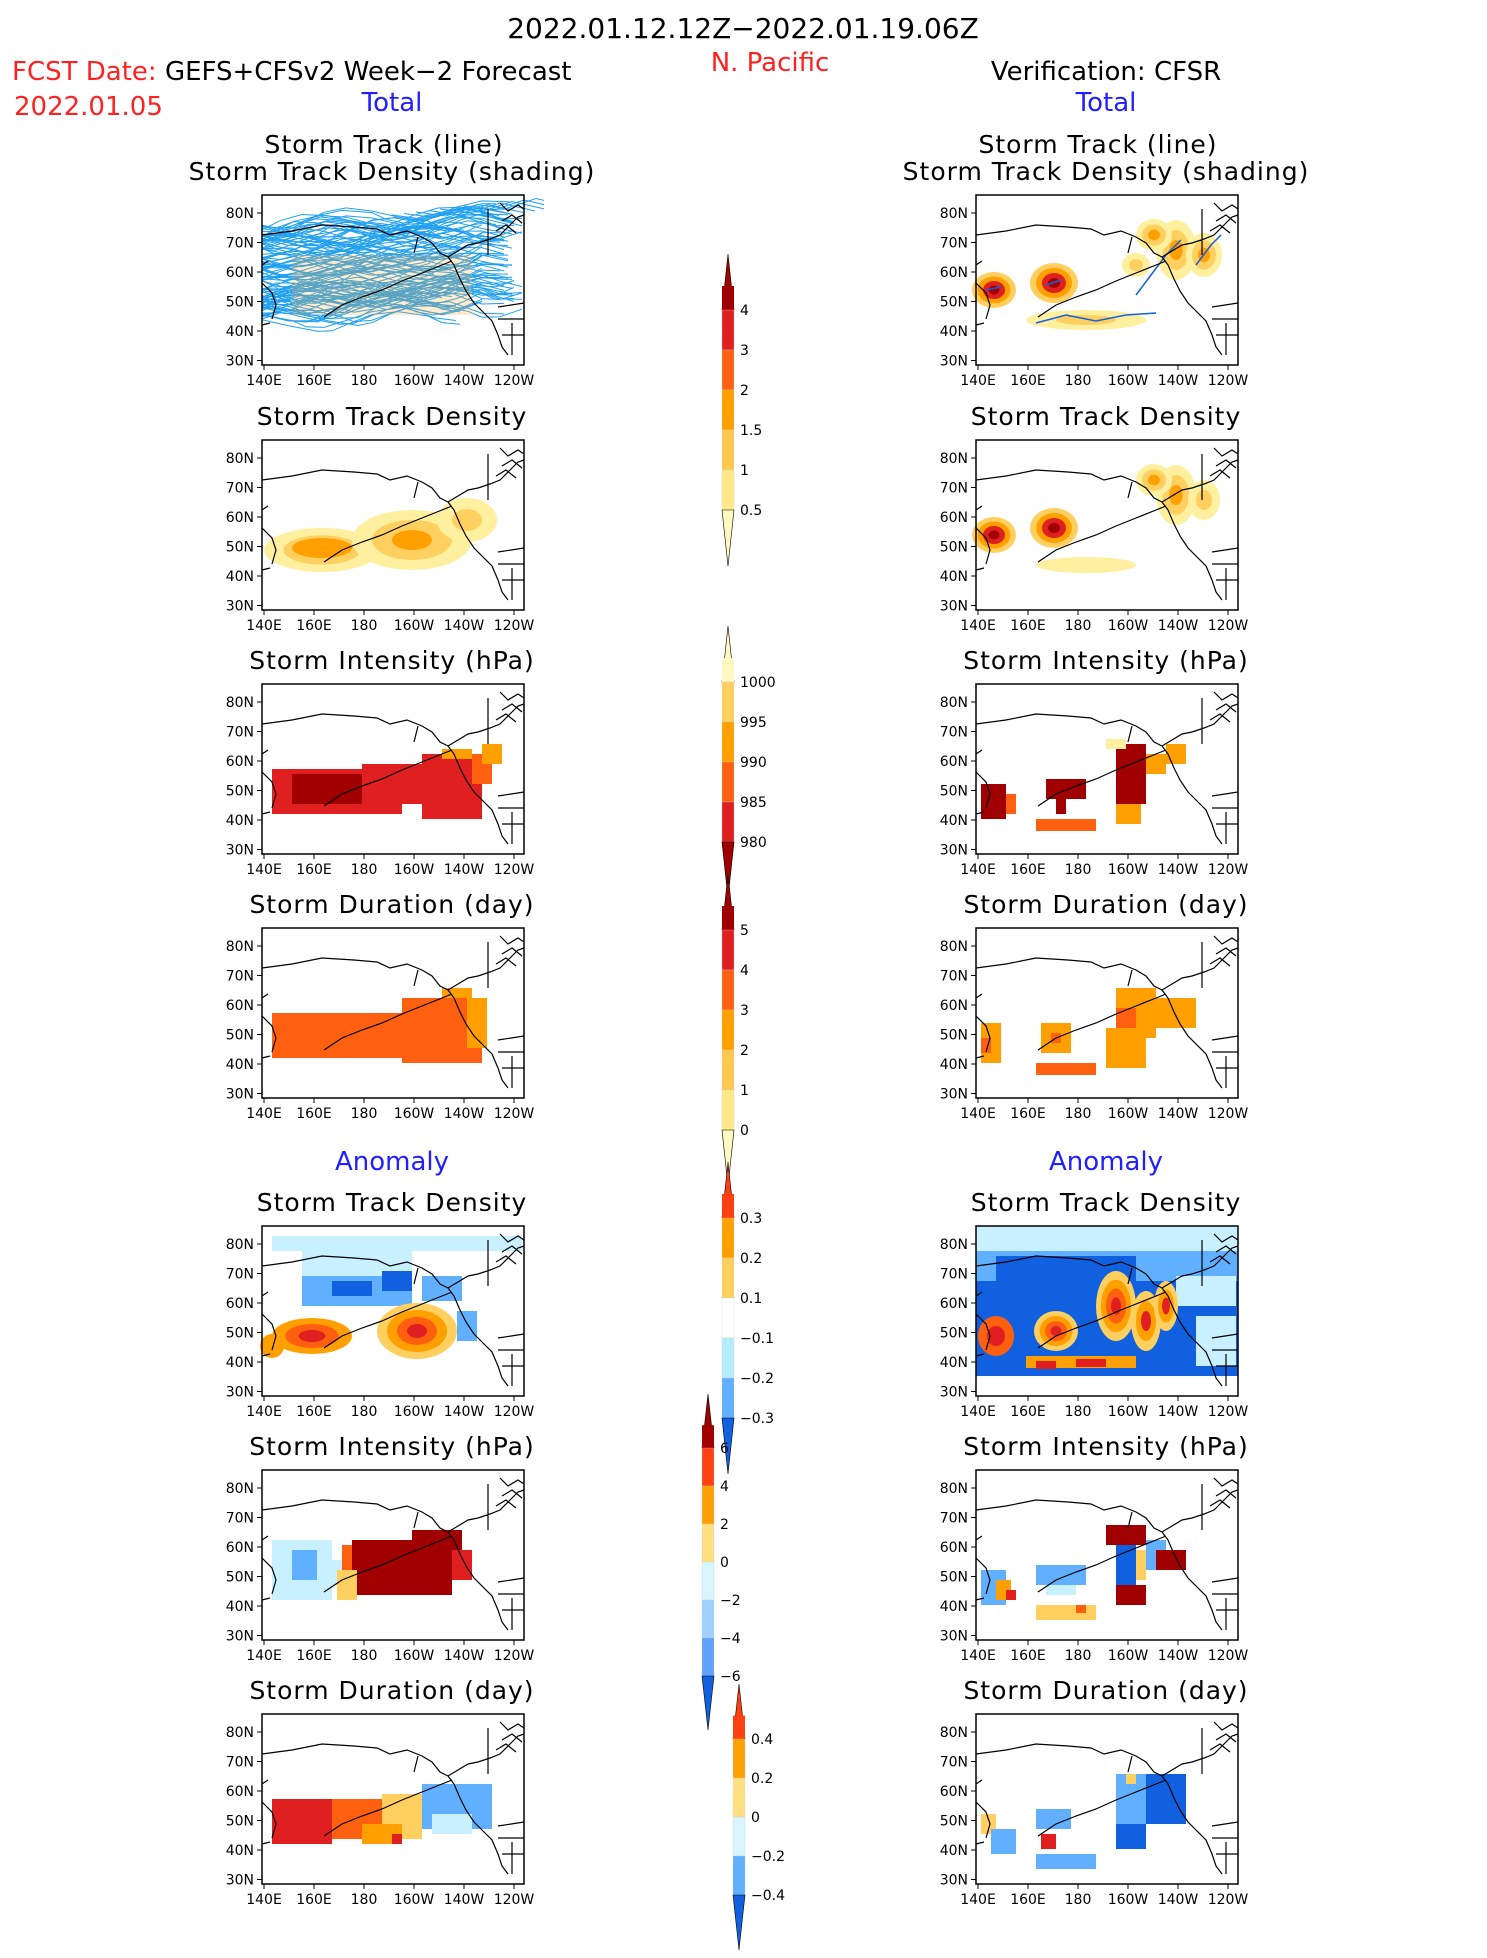 The width and height of the screenshot is (1487, 1958). I want to click on colorbar-label: −0.3, so click(757, 1419).